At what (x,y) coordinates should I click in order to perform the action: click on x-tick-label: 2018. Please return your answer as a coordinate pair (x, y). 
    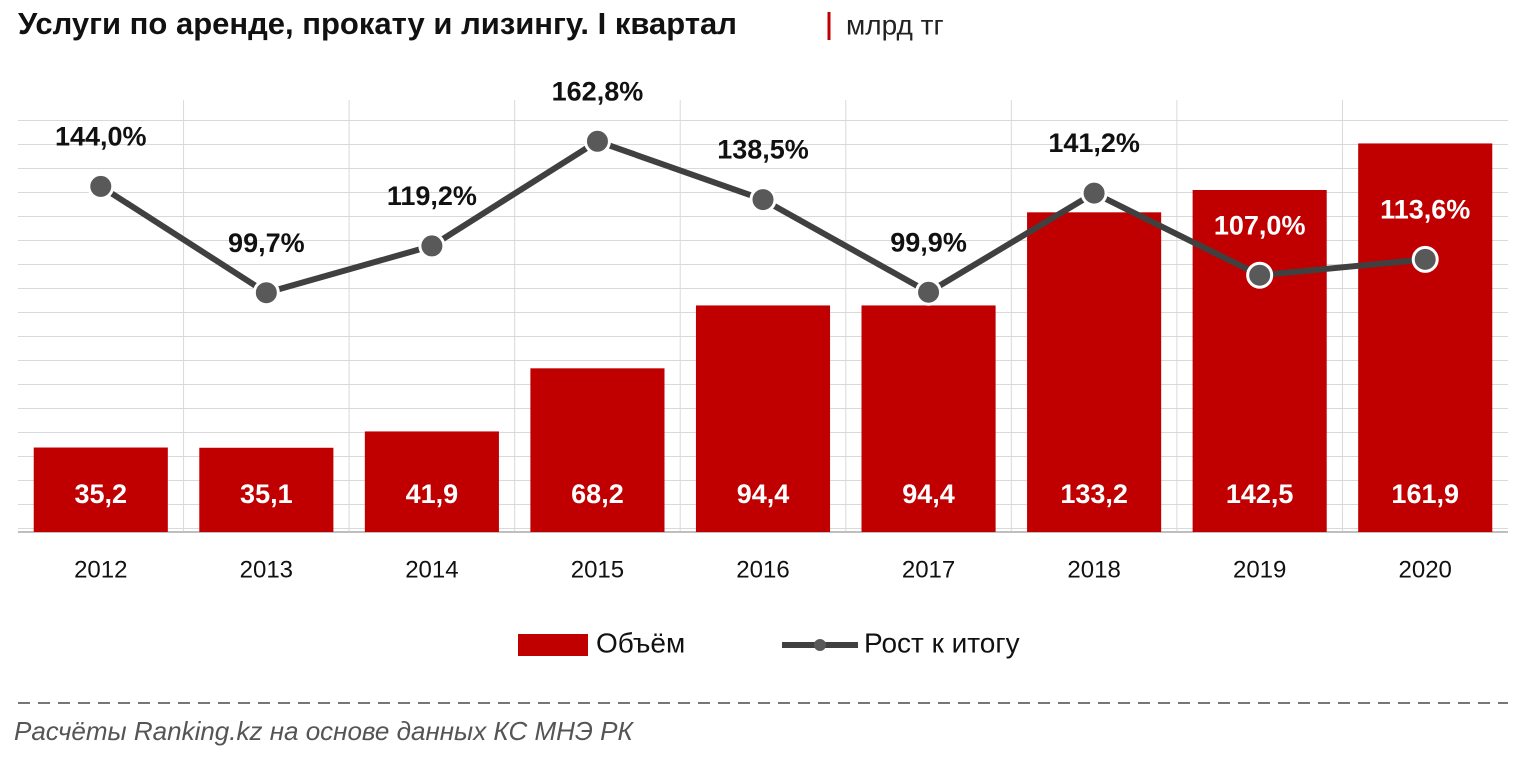
    Looking at the image, I should click on (1093, 569).